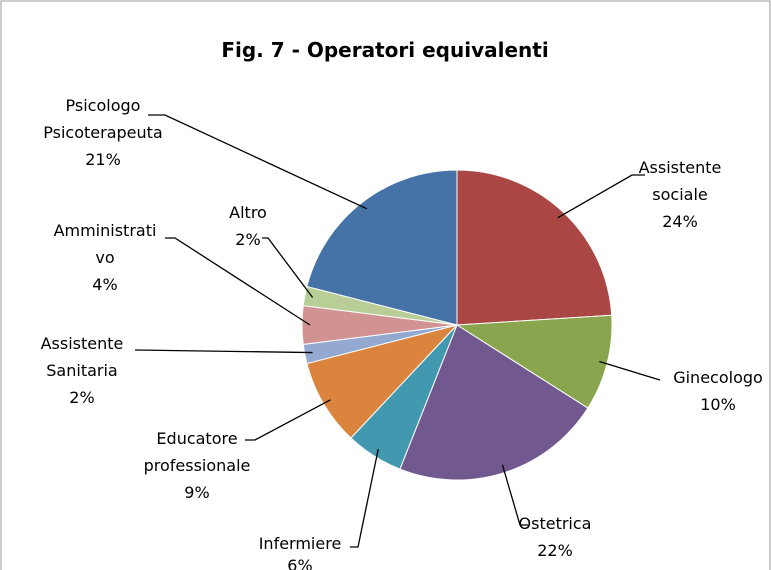 The image size is (771, 570). What do you see at coordinates (248, 226) in the screenshot?
I see `data-label: Altro 2%` at bounding box center [248, 226].